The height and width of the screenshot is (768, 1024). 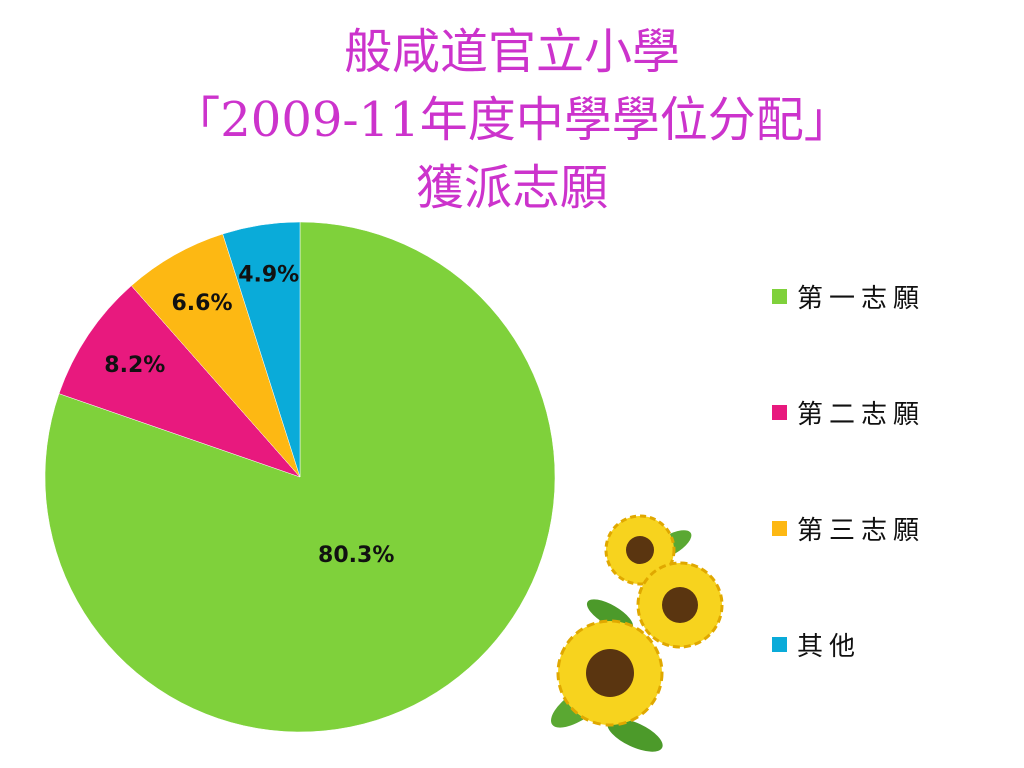 I want to click on legend-label-3: 其他, so click(x=829, y=646).